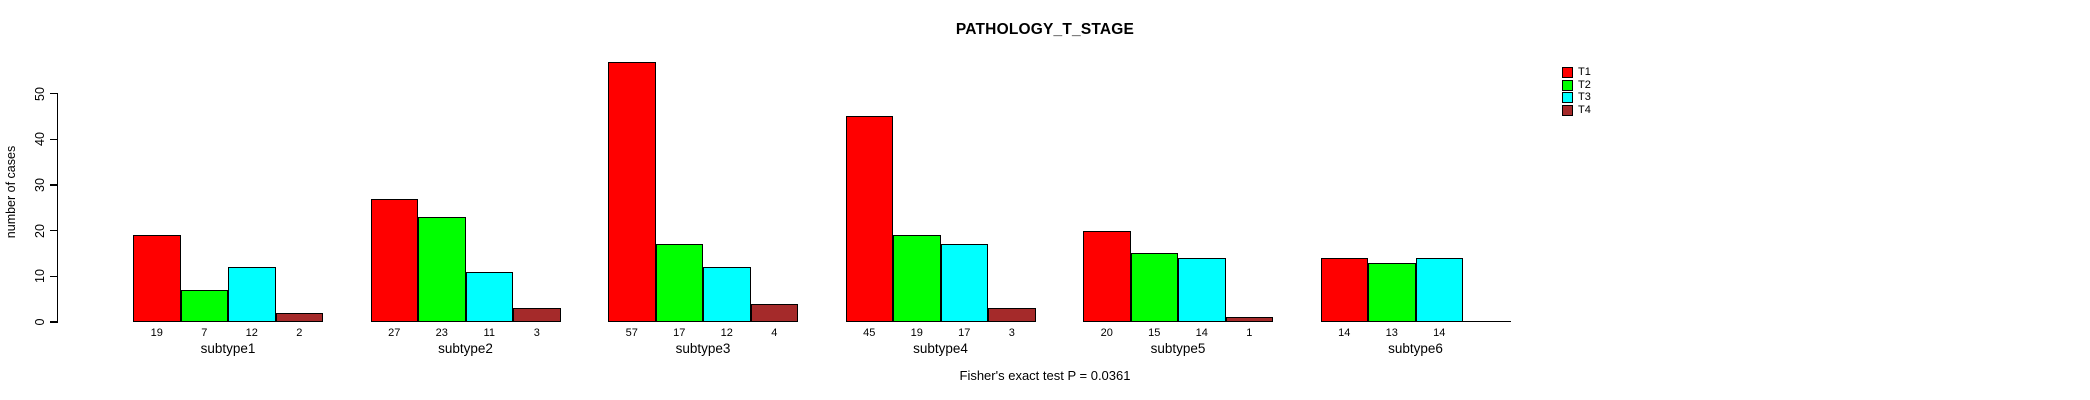 The width and height of the screenshot is (2090, 400). I want to click on bar-t3-subtype1, so click(252, 294).